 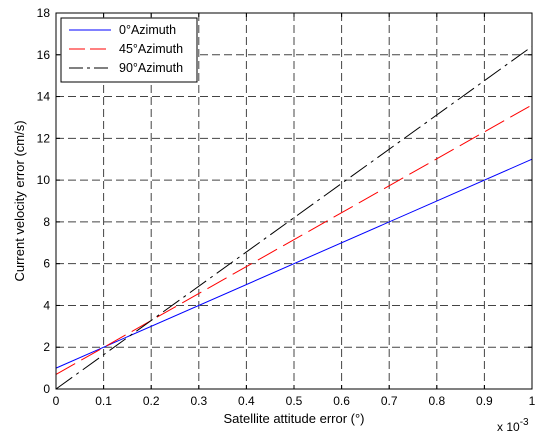 What do you see at coordinates (508, 427) in the screenshot?
I see `x-axis-multiplier-base: x 10` at bounding box center [508, 427].